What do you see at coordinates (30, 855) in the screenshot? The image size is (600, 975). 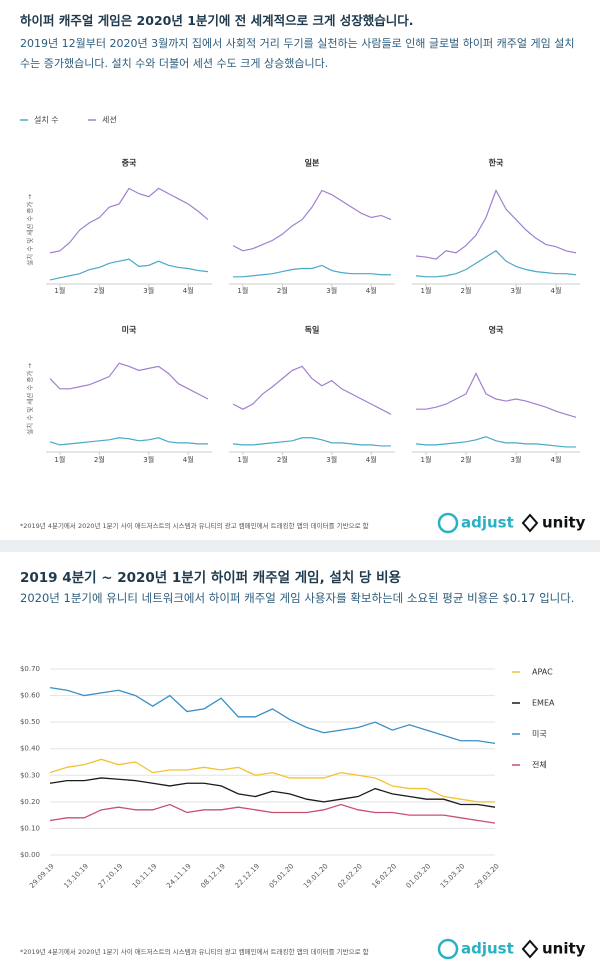 I see `y-tick-label: $0.00` at bounding box center [30, 855].